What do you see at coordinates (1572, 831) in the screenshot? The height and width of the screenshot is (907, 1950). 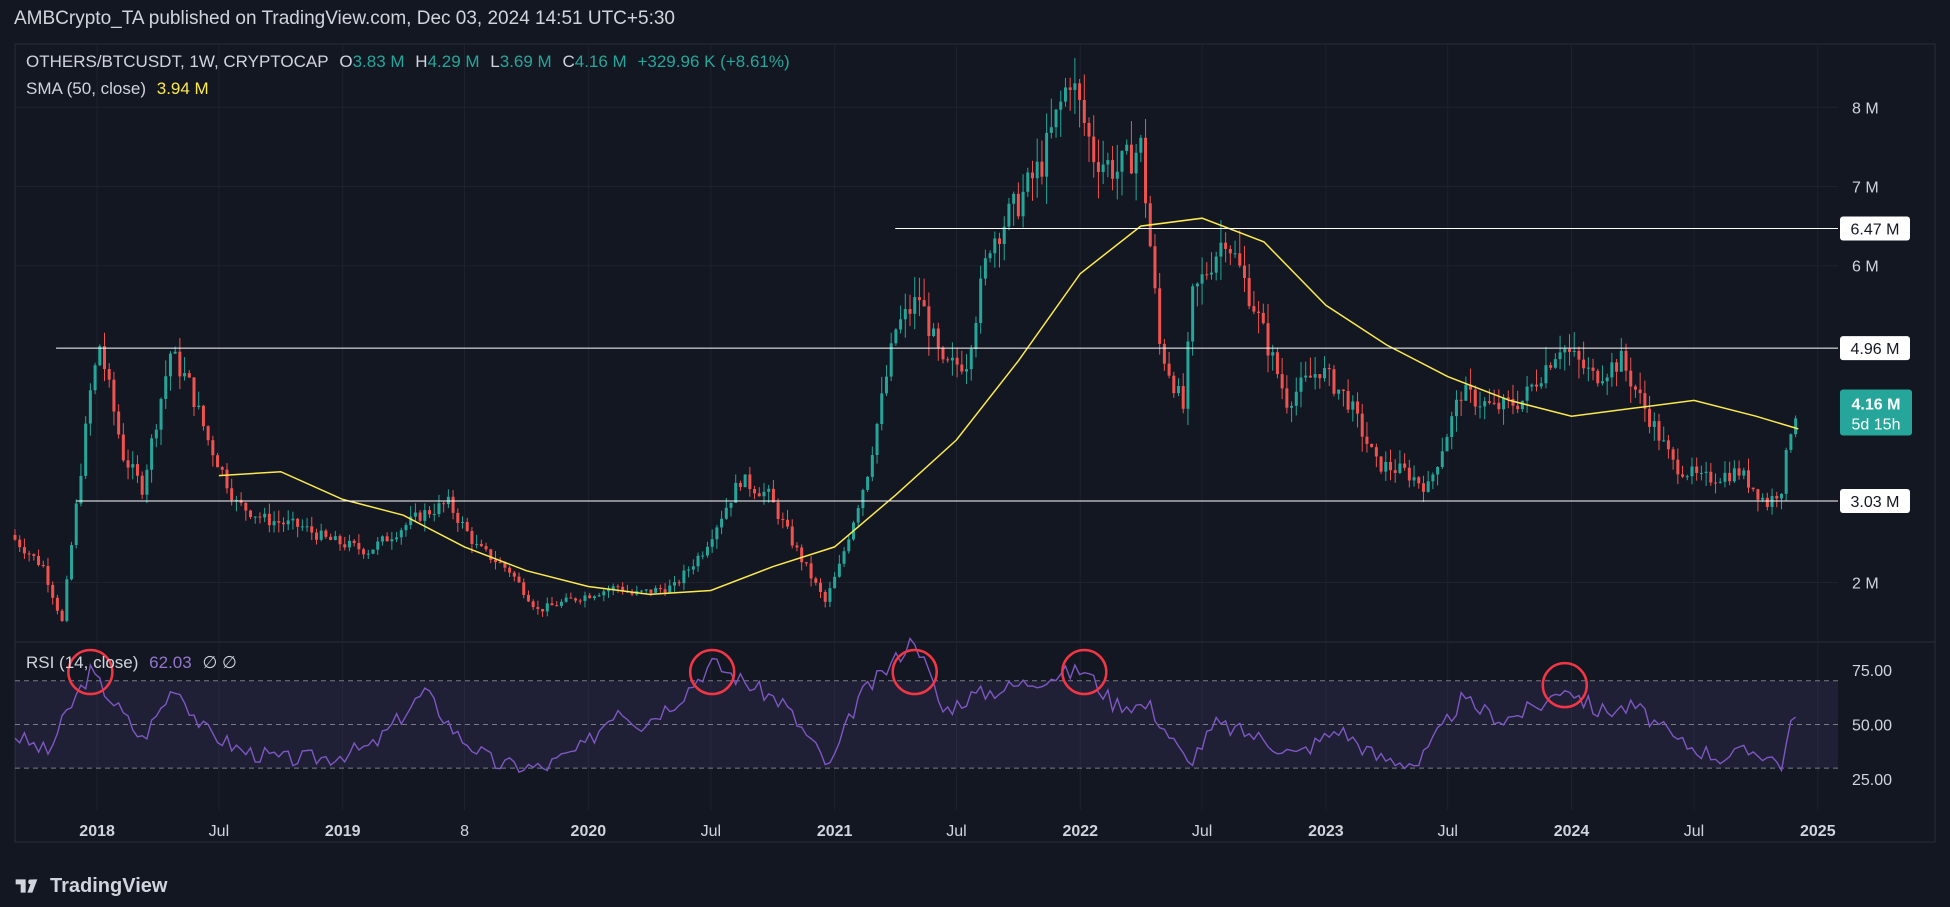 I see `x-tick-label: 2024` at bounding box center [1572, 831].